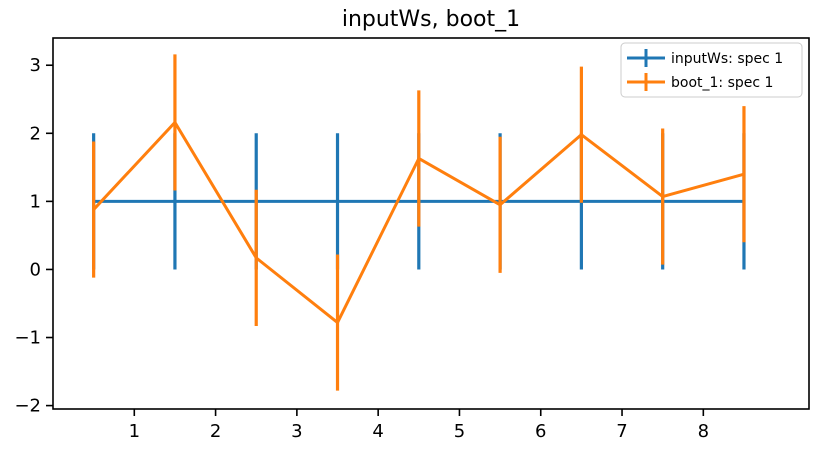 Image resolution: width=820 pixels, height=453 pixels. Describe the element at coordinates (27, 338) in the screenshot. I see `y-tick-label: −1` at that location.